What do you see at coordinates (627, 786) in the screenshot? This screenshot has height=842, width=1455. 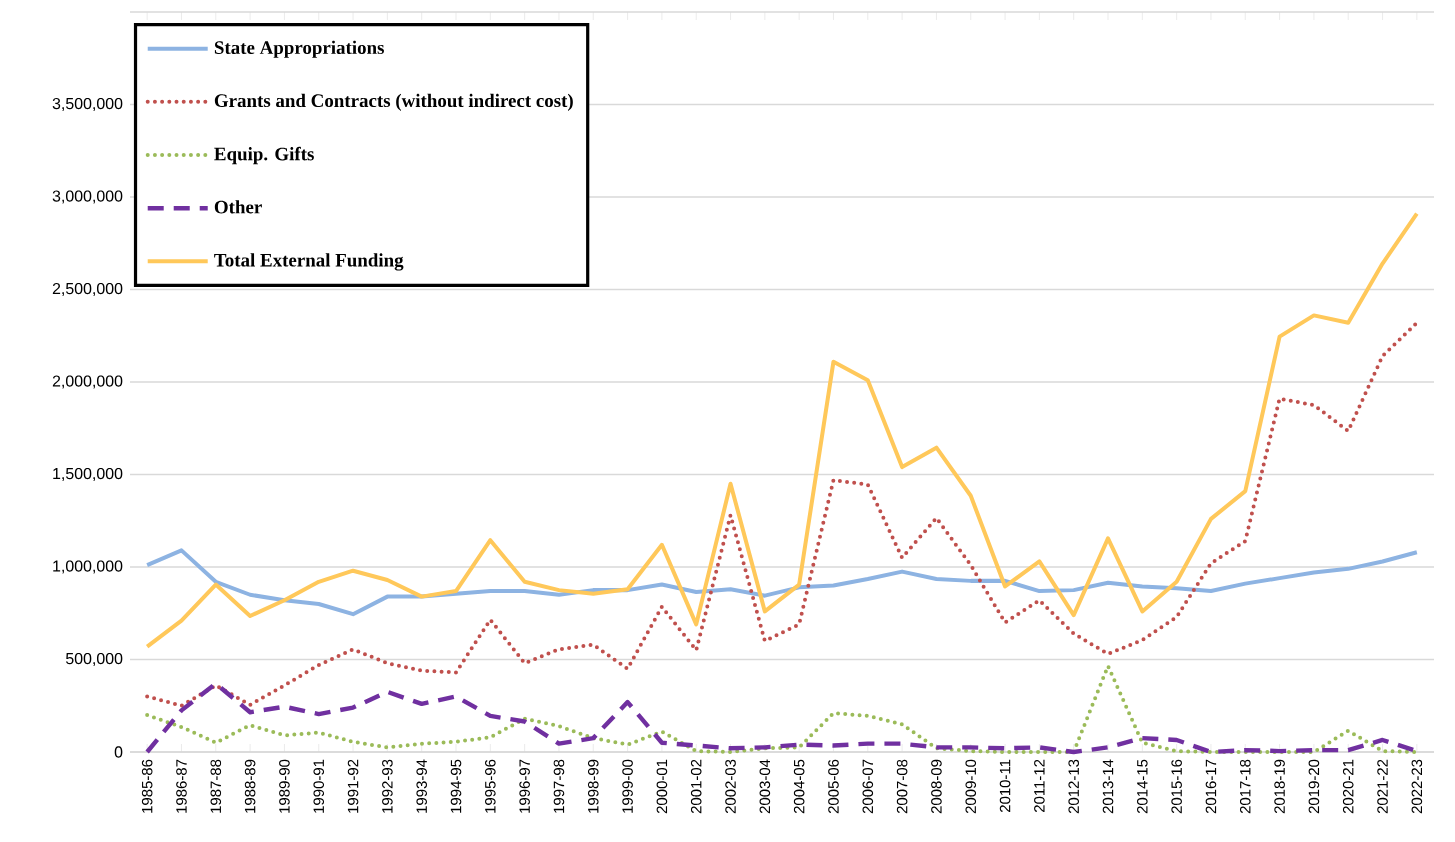 I see `x-tick-label: 1999-00` at bounding box center [627, 786].